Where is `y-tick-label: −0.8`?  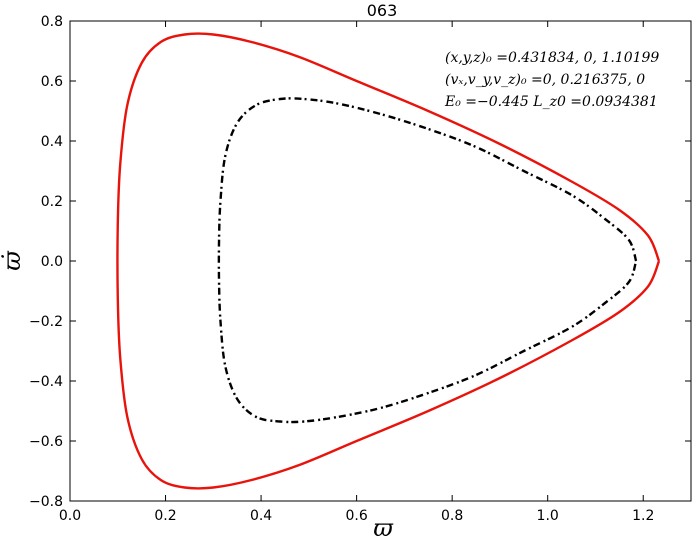
y-tick-label: −0.8 is located at coordinates (46, 502).